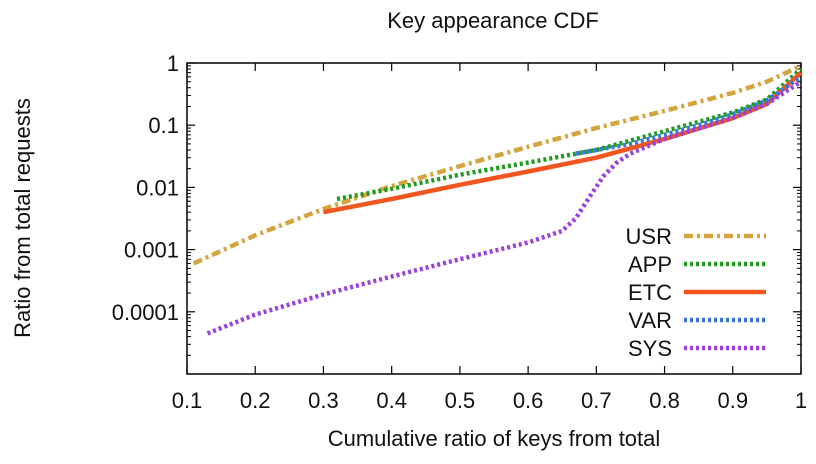 This screenshot has height=464, width=816. I want to click on y-tick-label: 0.0001, so click(145, 312).